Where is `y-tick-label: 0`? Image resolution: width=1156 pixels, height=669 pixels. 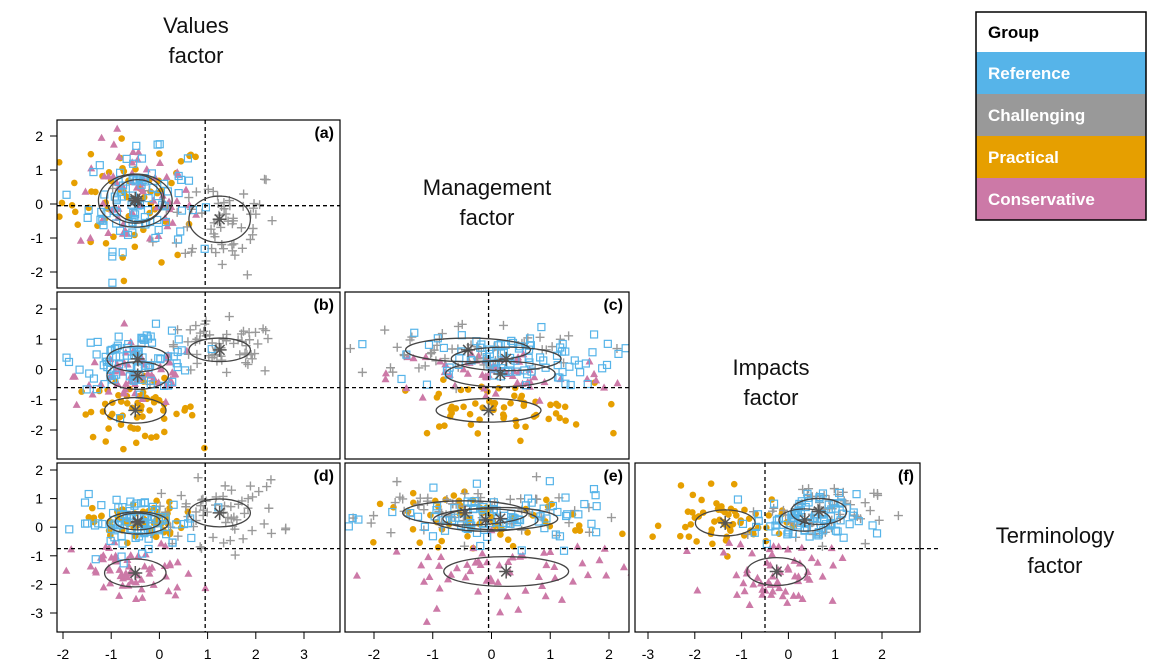 y-tick-label: 0 is located at coordinates (39, 370).